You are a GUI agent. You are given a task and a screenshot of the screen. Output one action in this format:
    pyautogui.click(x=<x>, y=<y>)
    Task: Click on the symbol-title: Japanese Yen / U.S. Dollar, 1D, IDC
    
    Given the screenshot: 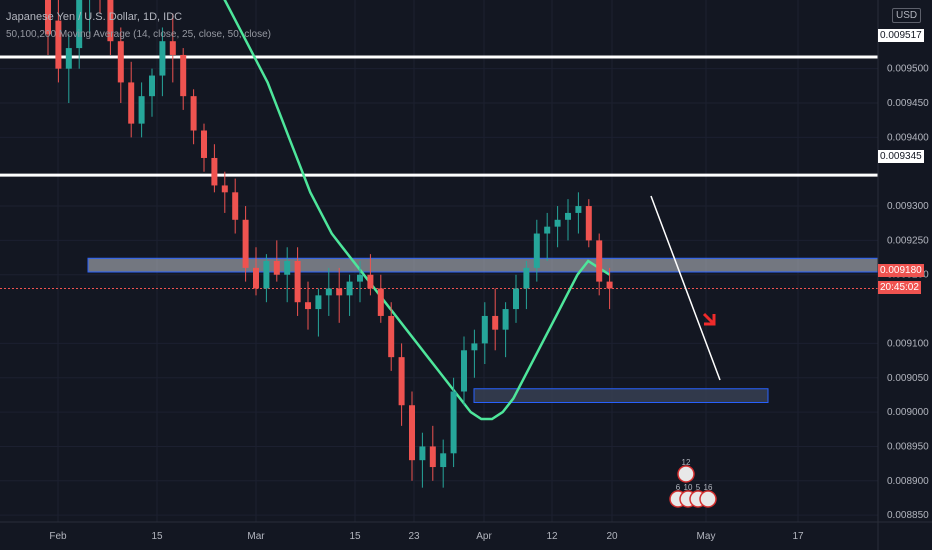 What is the action you would take?
    pyautogui.click(x=94, y=17)
    